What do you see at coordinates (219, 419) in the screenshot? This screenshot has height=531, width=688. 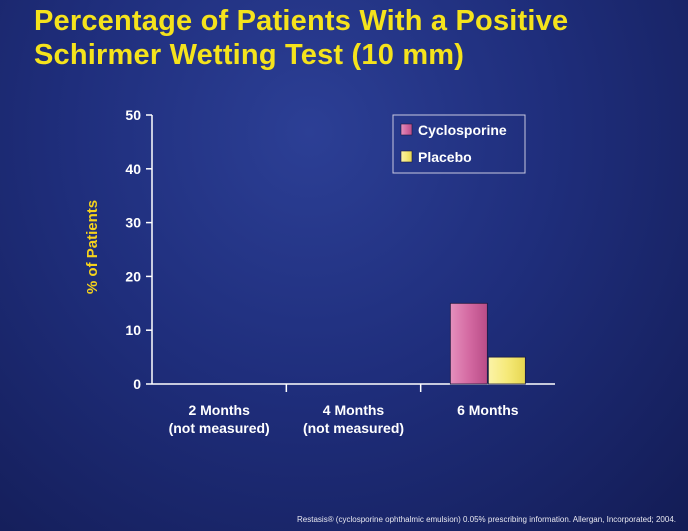 I see `x-tick-label: 2 Months (not measured)` at bounding box center [219, 419].